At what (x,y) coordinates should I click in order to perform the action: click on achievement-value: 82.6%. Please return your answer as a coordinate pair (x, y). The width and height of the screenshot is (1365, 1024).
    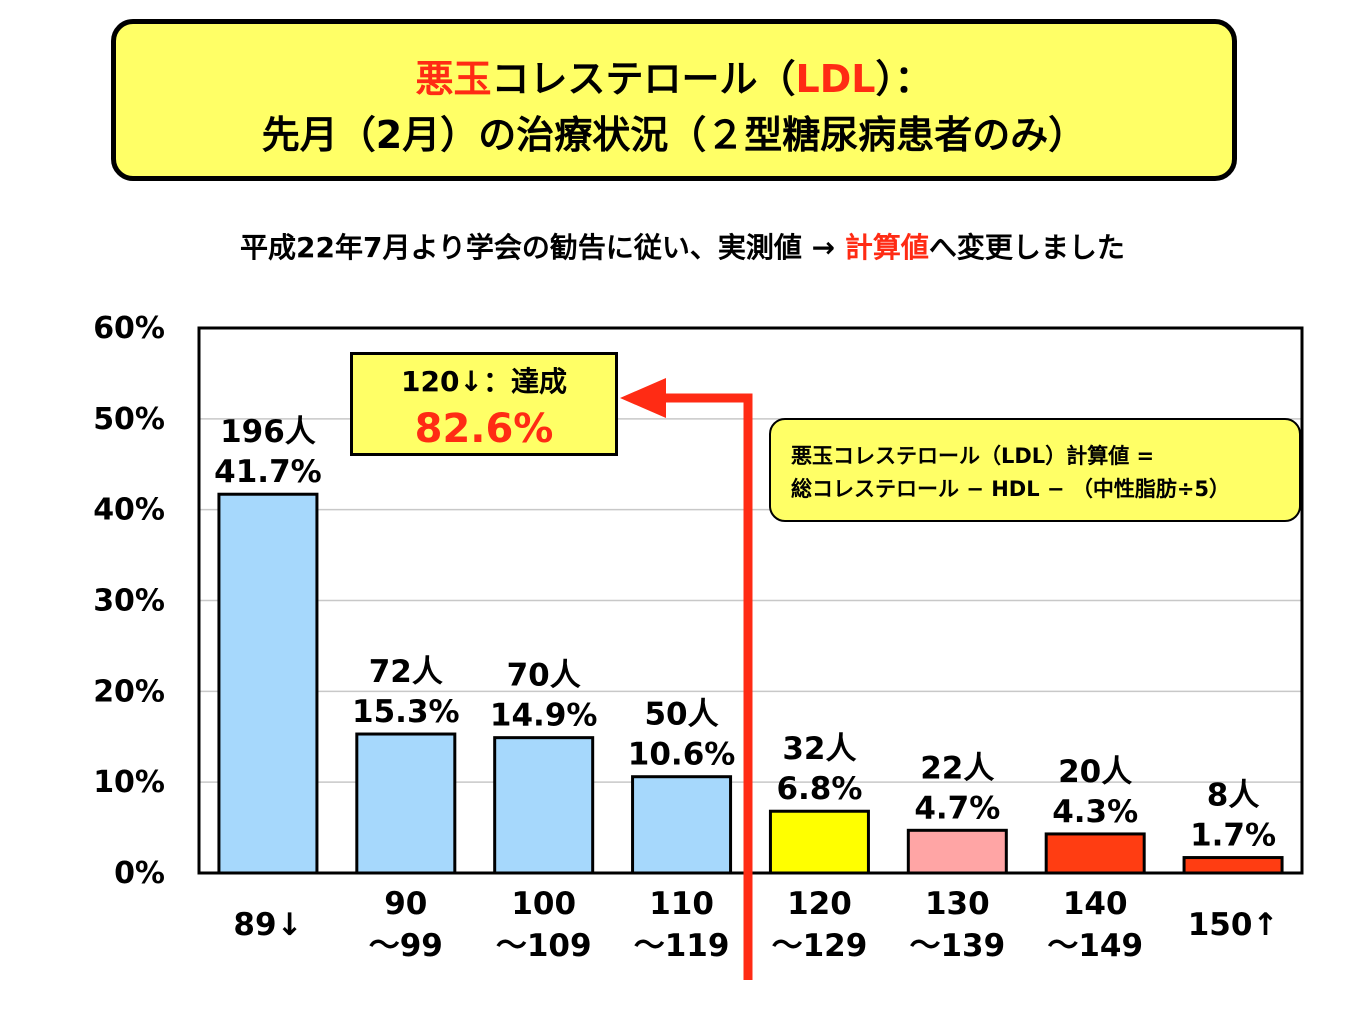
    Looking at the image, I should click on (484, 429).